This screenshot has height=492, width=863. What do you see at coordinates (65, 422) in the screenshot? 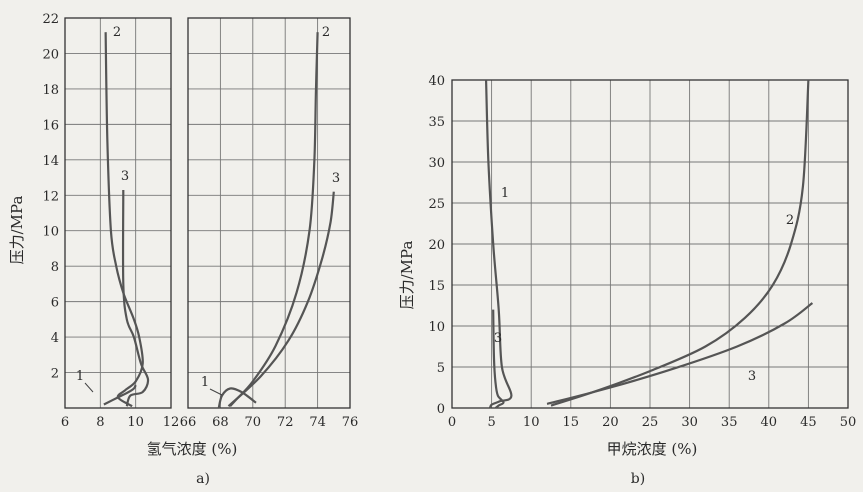
I see `chart-a-xtick-label: 6` at bounding box center [65, 422].